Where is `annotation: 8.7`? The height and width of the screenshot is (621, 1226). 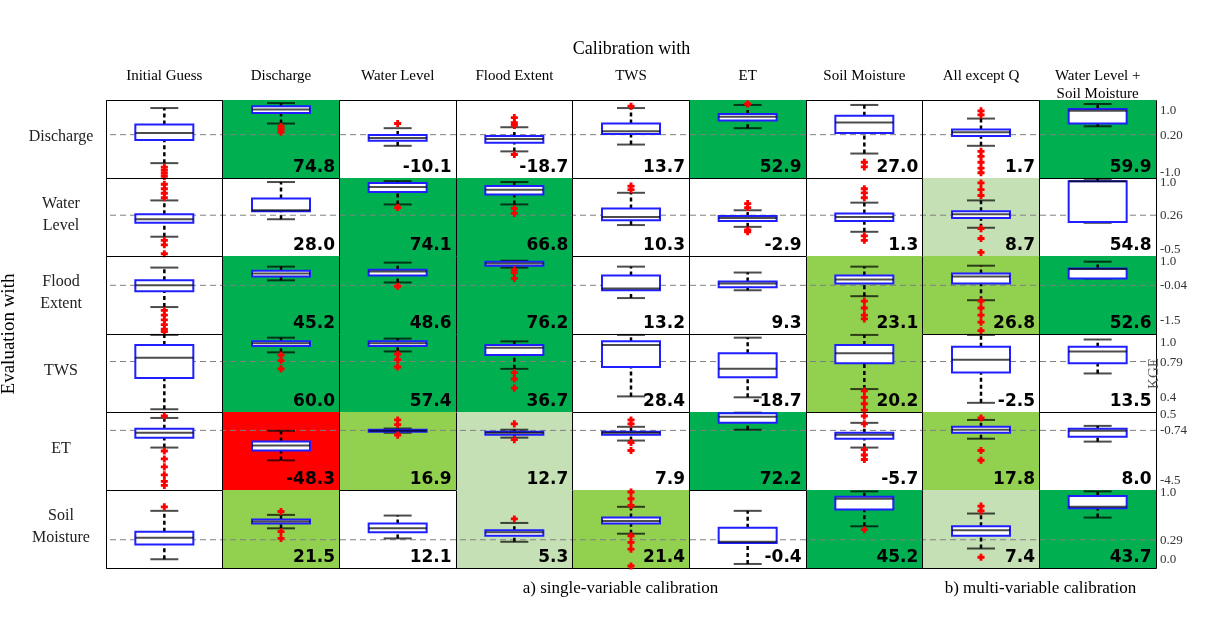
annotation: 8.7 is located at coordinates (1019, 244).